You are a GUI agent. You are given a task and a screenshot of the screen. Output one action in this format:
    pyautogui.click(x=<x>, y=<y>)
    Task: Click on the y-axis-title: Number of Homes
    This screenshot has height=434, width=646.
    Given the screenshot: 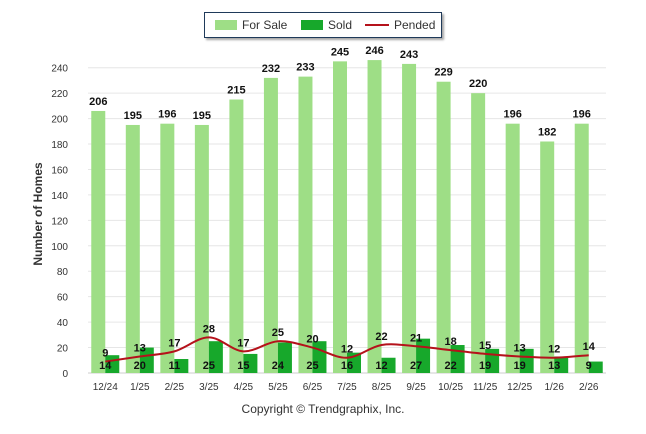 What is the action you would take?
    pyautogui.click(x=38, y=214)
    